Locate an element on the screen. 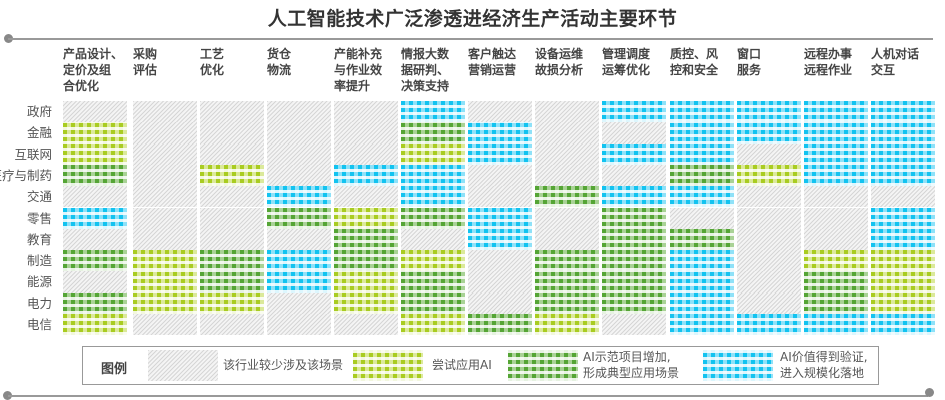  row-label: 医疗与制药 is located at coordinates (26, 175).